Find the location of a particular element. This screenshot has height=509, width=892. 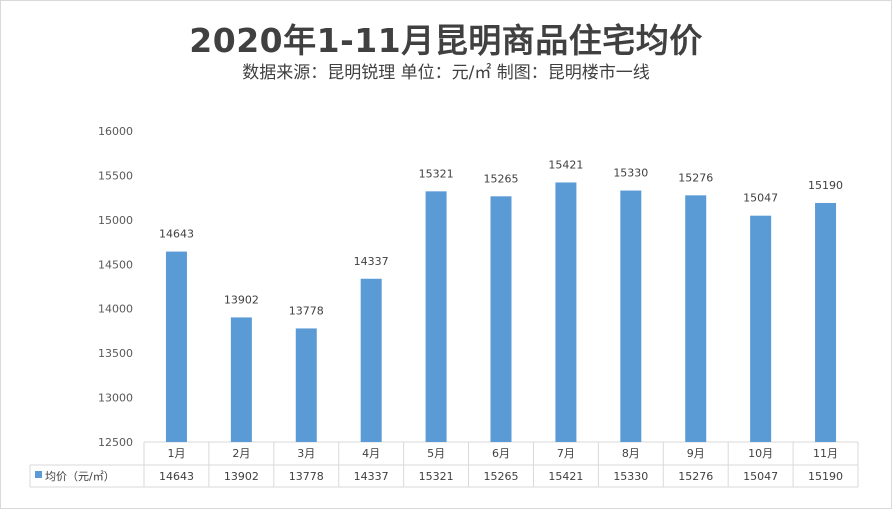

table-value: 15330 is located at coordinates (630, 476).